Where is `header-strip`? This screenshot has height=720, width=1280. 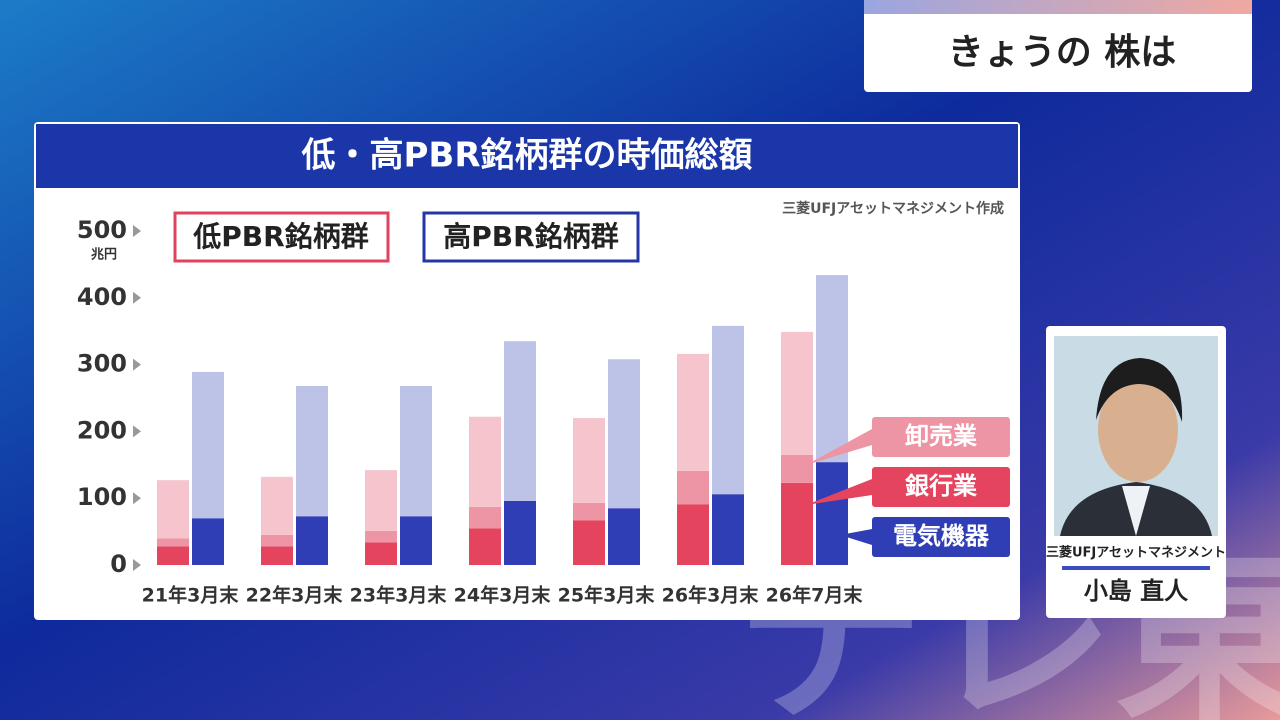 header-strip is located at coordinates (1058, 7).